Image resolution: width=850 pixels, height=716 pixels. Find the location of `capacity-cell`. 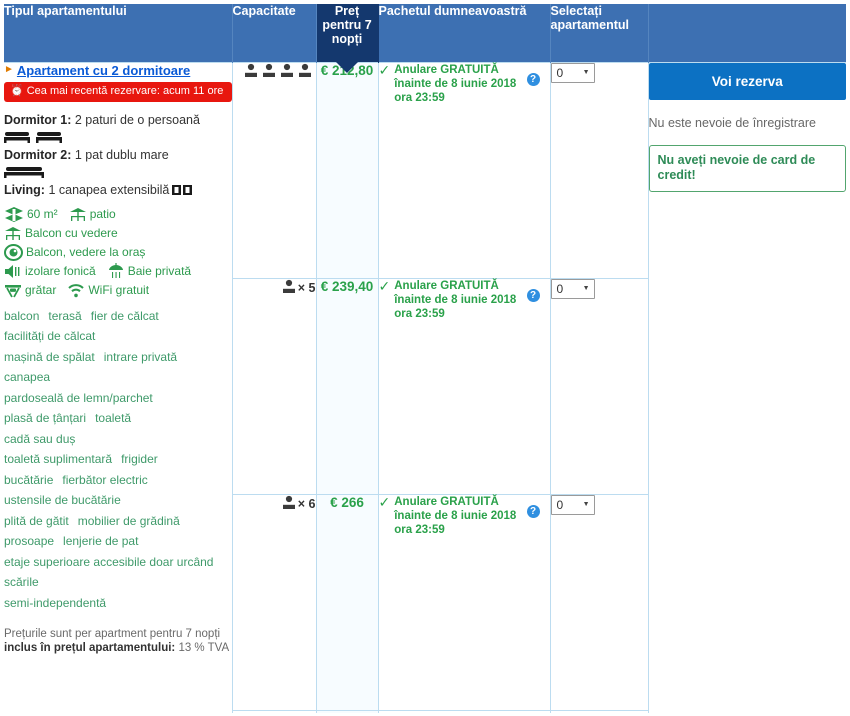

capacity-cell is located at coordinates (274, 170).